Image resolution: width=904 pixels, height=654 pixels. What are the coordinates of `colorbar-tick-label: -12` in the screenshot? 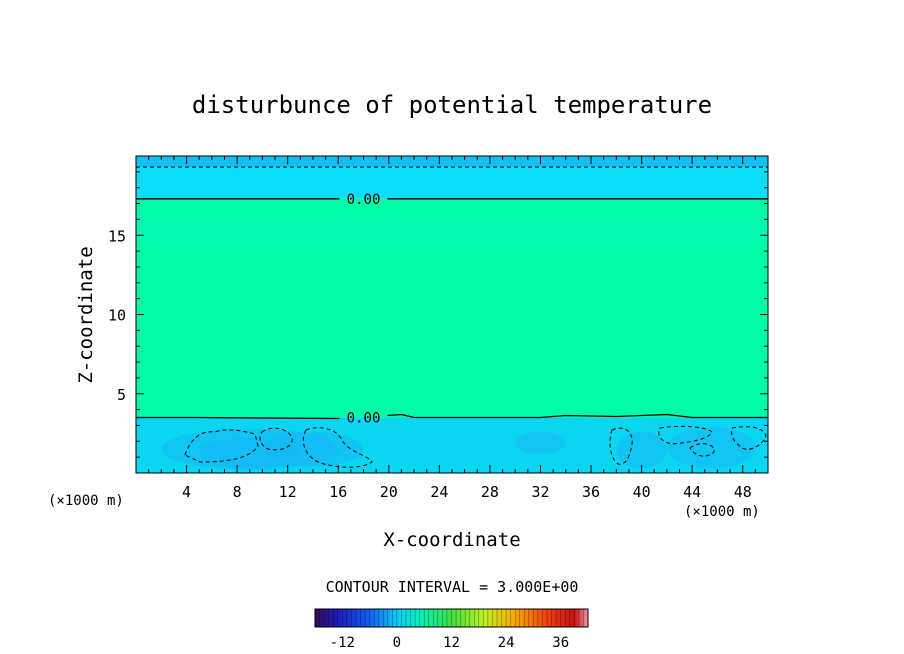 It's located at (342, 643).